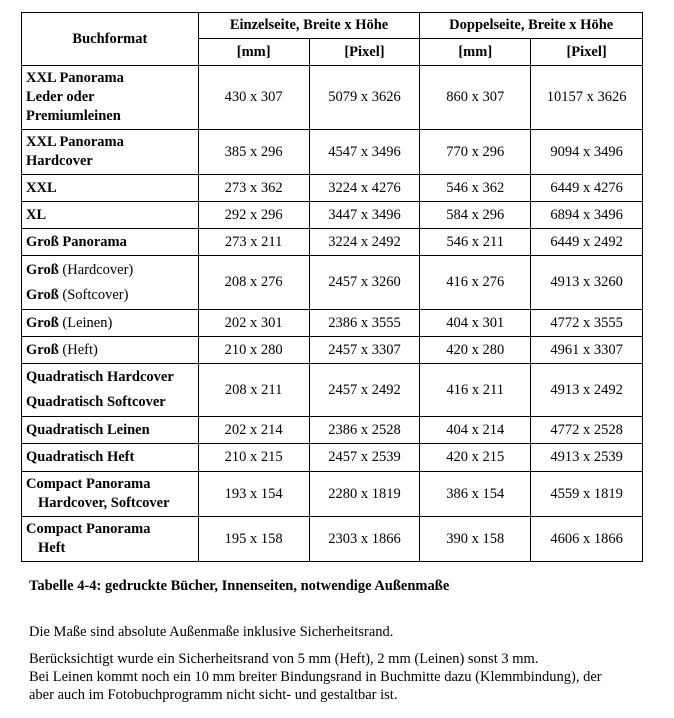  Describe the element at coordinates (475, 539) in the screenshot. I see `mm-doppel-cell: 390 x 158` at that location.